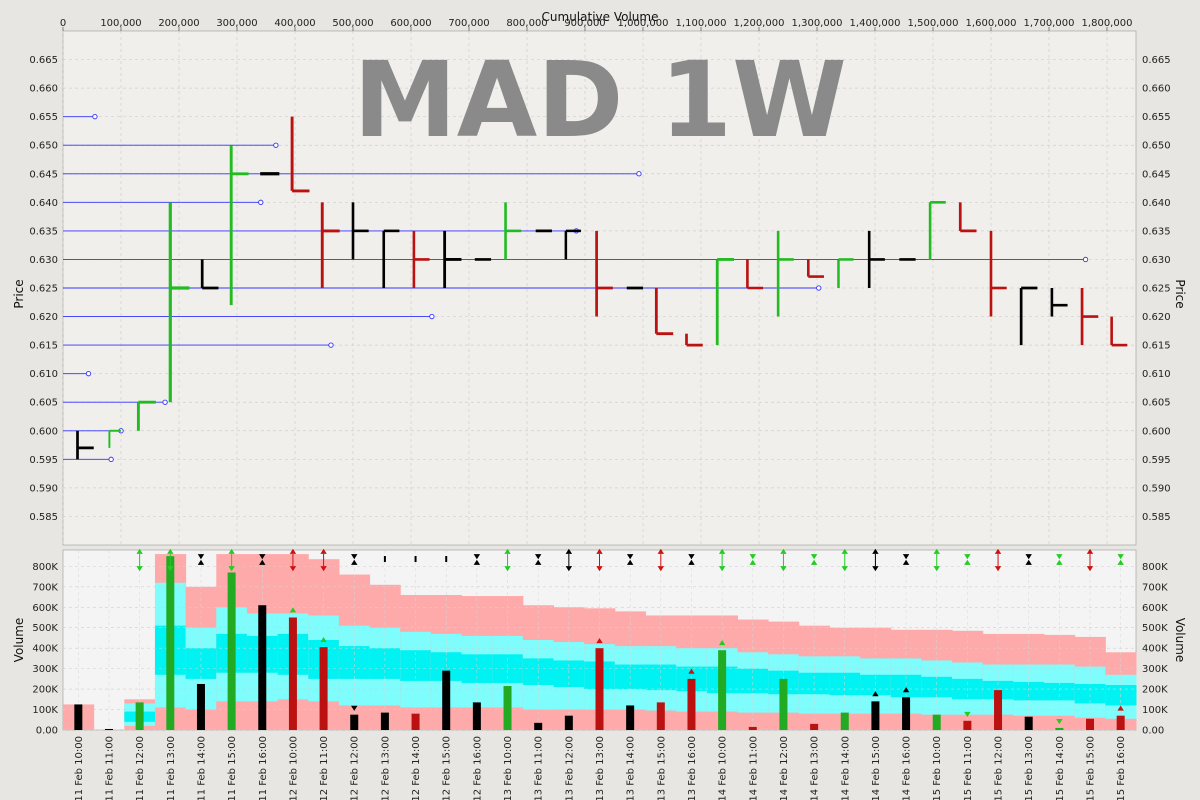 The image size is (1200, 800). Describe the element at coordinates (526, 23) in the screenshot. I see `x-tick-label: 800,000` at that location.